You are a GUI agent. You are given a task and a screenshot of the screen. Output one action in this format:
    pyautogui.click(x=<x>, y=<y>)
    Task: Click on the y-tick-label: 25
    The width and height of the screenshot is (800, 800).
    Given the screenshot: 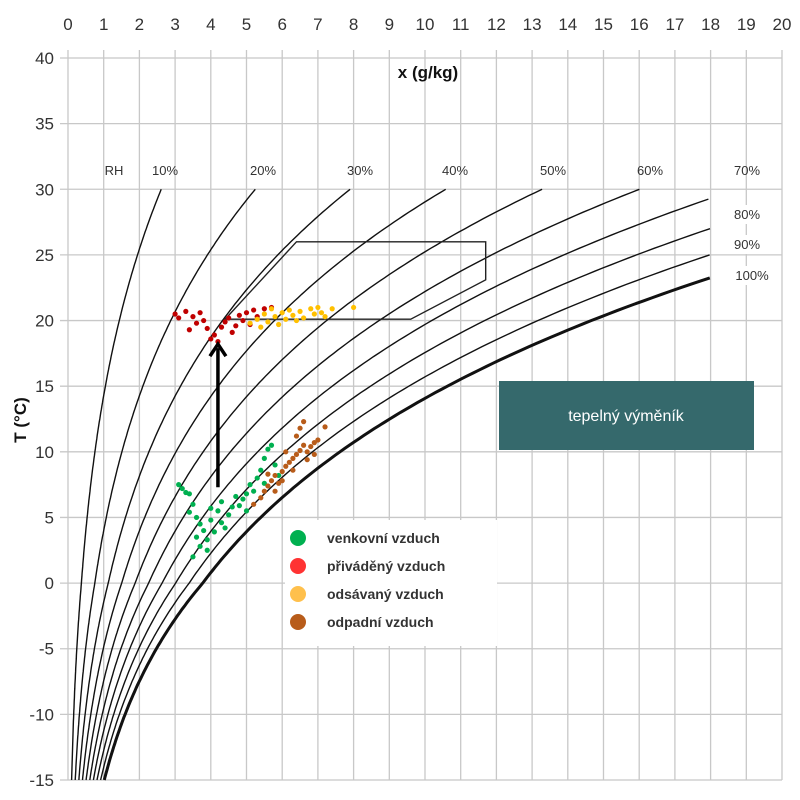 What is the action you would take?
    pyautogui.click(x=44, y=255)
    